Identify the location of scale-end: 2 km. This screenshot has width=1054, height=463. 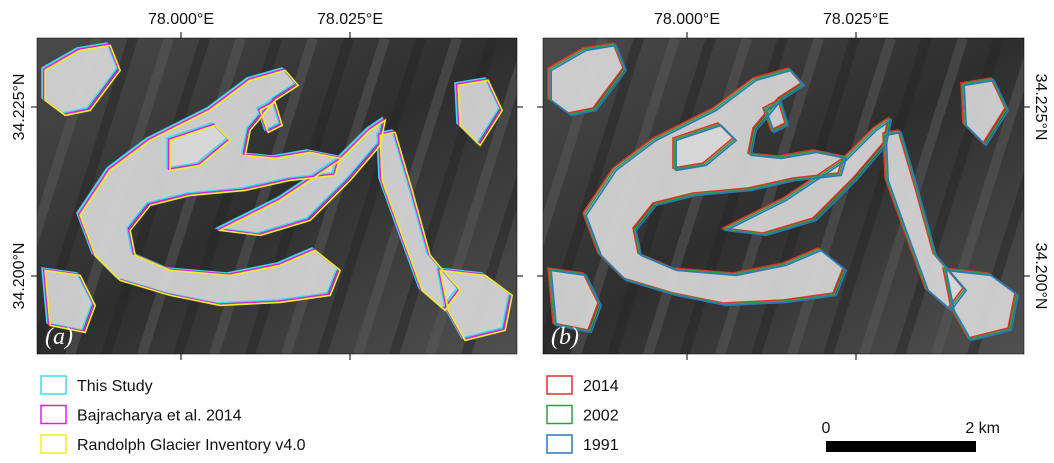
(982, 428).